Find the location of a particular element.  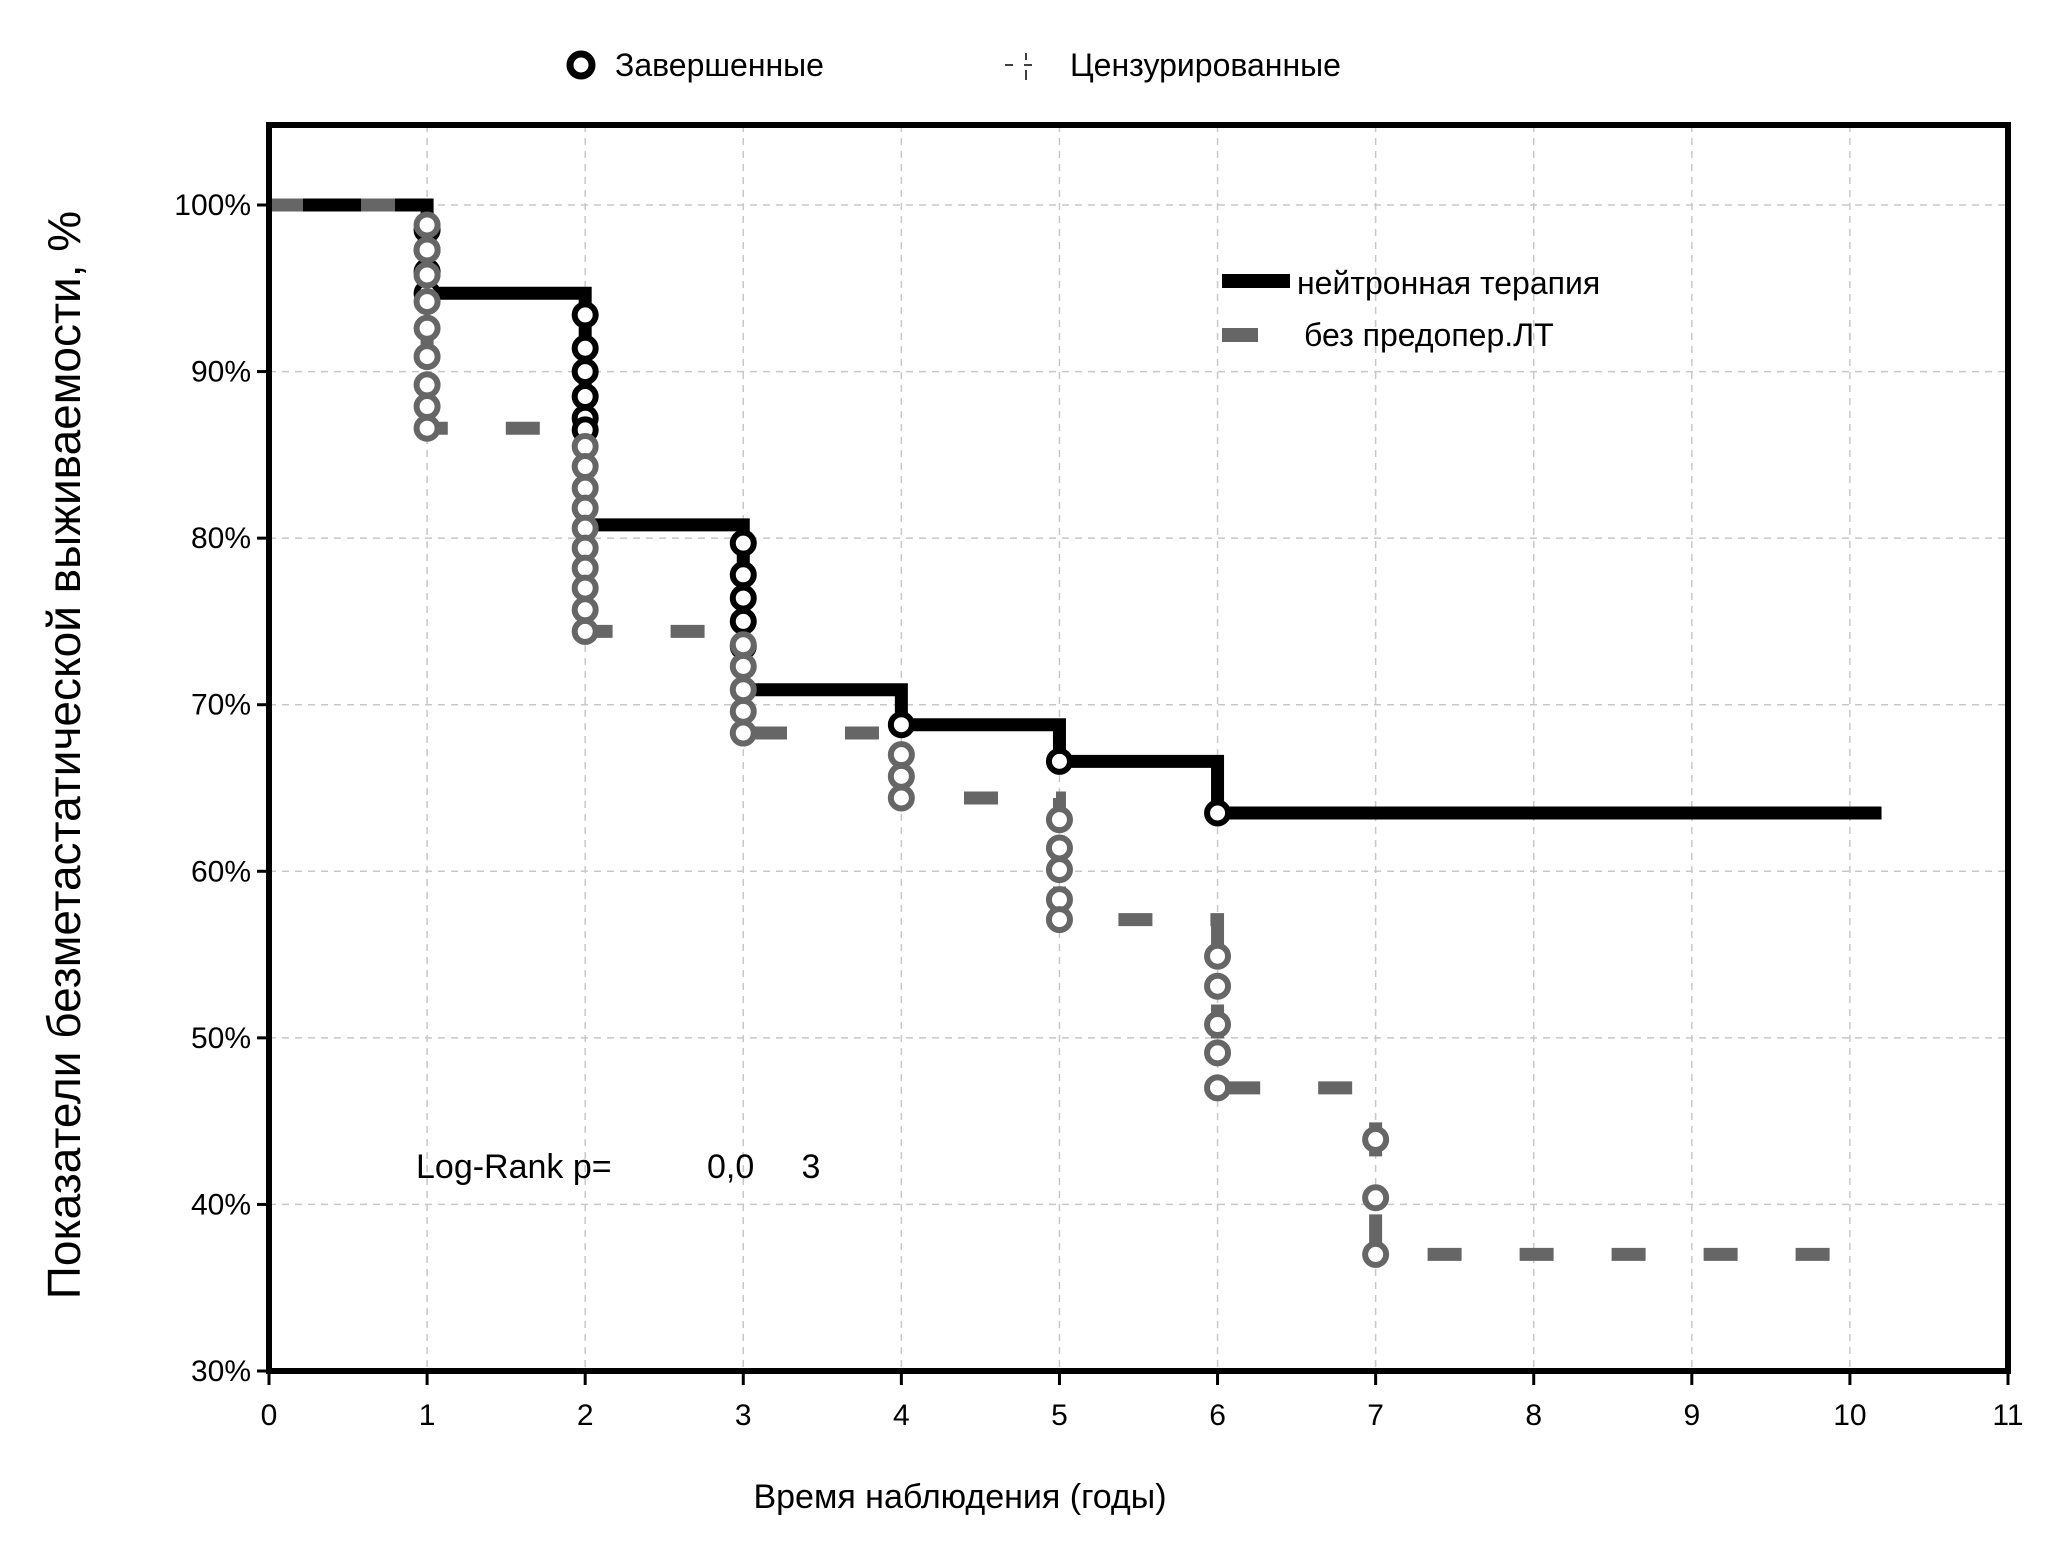

x-tick-label-10: 10 is located at coordinates (1849, 1415).